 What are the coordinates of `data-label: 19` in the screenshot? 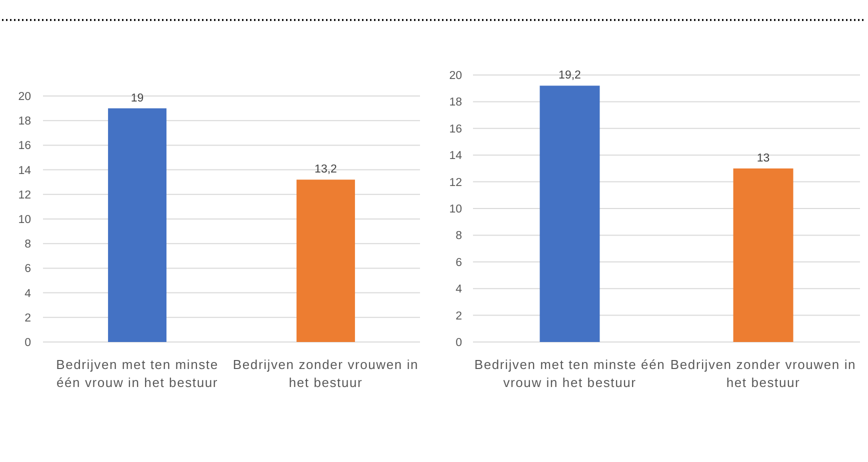 It's located at (137, 98).